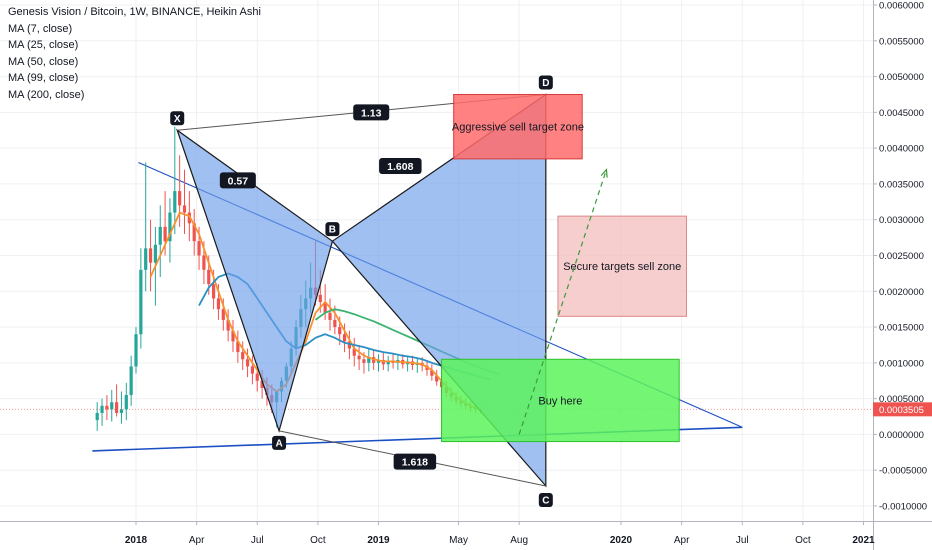  I want to click on y-tick-label: 0.0000000, so click(901, 435).